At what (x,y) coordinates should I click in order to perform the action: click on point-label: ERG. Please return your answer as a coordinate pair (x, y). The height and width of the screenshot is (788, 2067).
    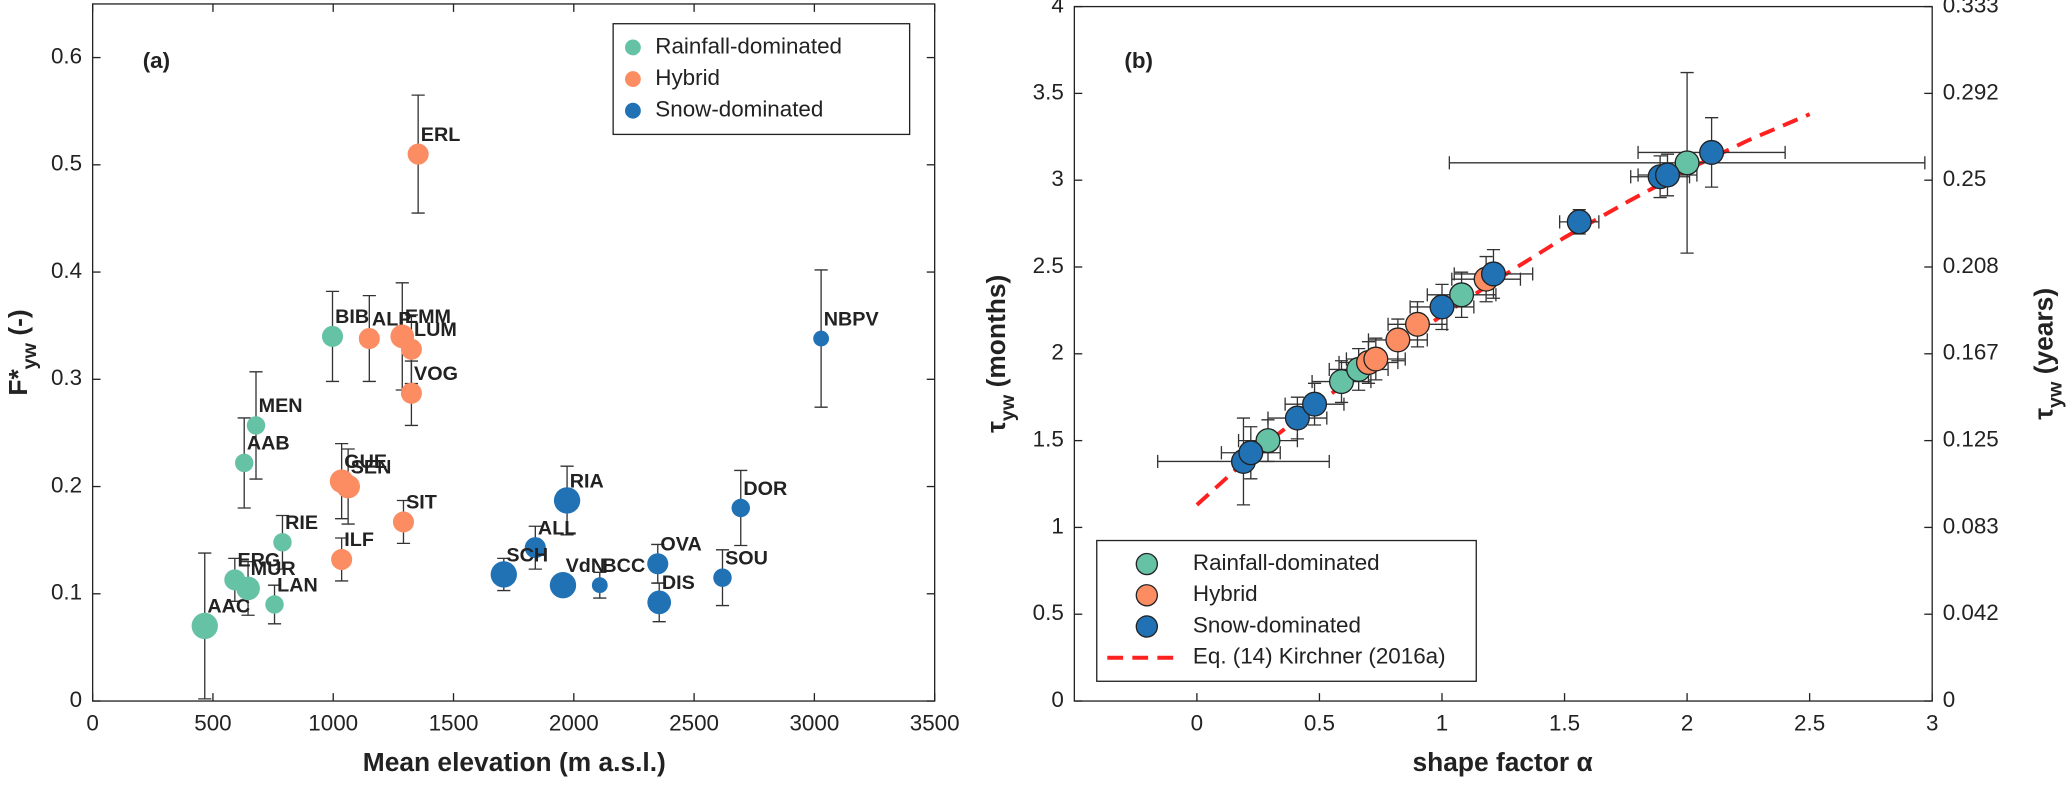
    Looking at the image, I should click on (258, 561).